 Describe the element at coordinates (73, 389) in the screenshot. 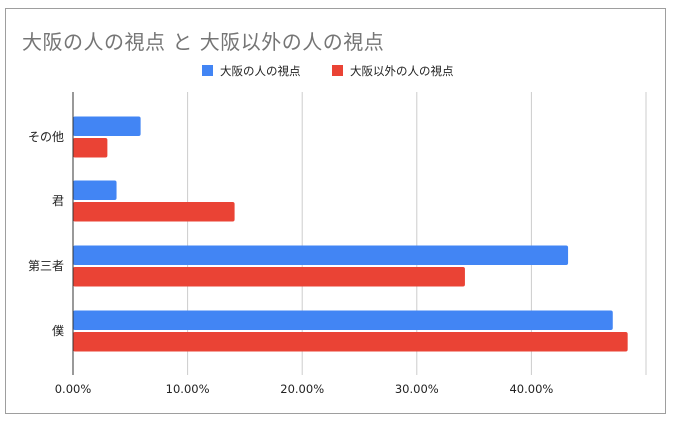

I see `x-tick-label: 0.00%` at that location.